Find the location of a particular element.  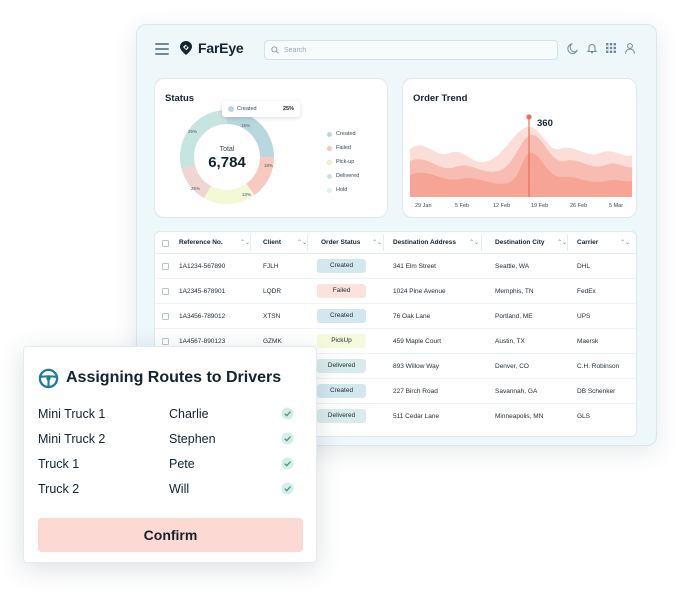

cell-client: FJLH is located at coordinates (271, 266).